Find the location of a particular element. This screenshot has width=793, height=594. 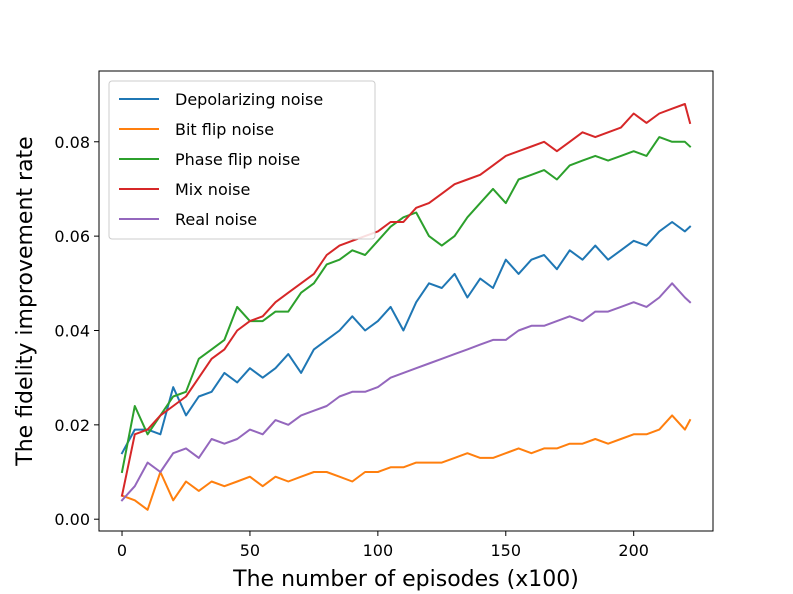

y-tick-label: 0.04 is located at coordinates (72, 330).